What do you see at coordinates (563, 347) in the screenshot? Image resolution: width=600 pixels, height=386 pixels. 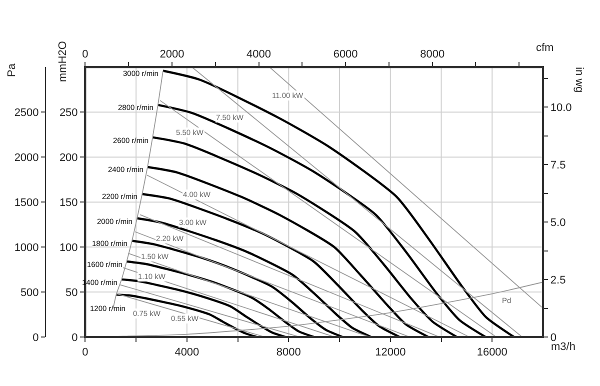 I see `x-axis-title: m3/h` at bounding box center [563, 347].